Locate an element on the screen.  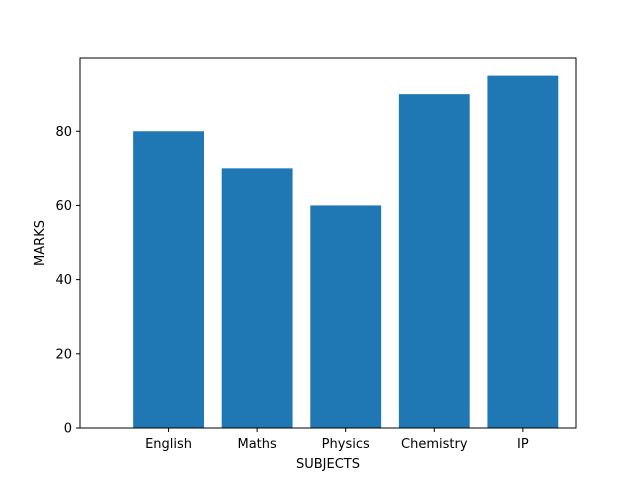
bar-english is located at coordinates (168, 279).